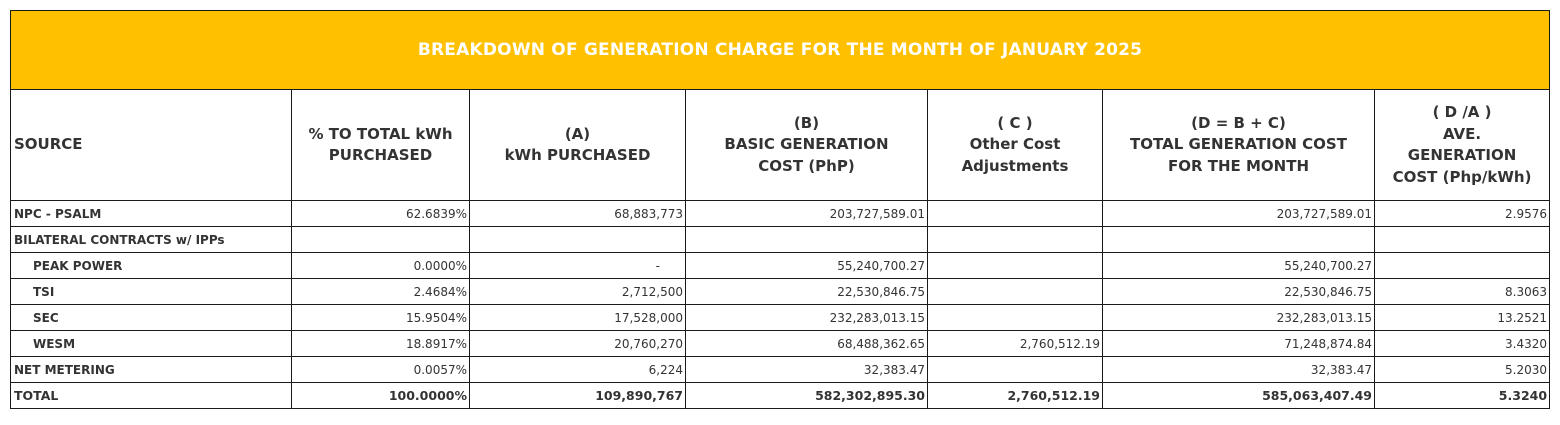 This screenshot has width=1560, height=425. Describe the element at coordinates (380, 155) in the screenshot. I see `header-pct-line-2: PURCHASED` at that location.